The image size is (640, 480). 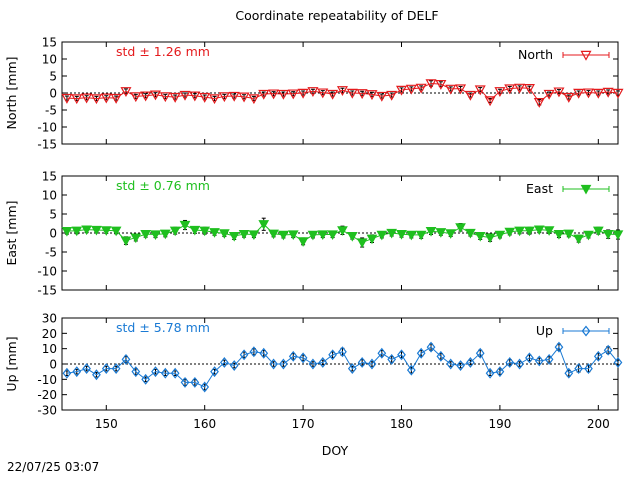 I want to click on x-tick-label: 190, so click(x=499, y=424).